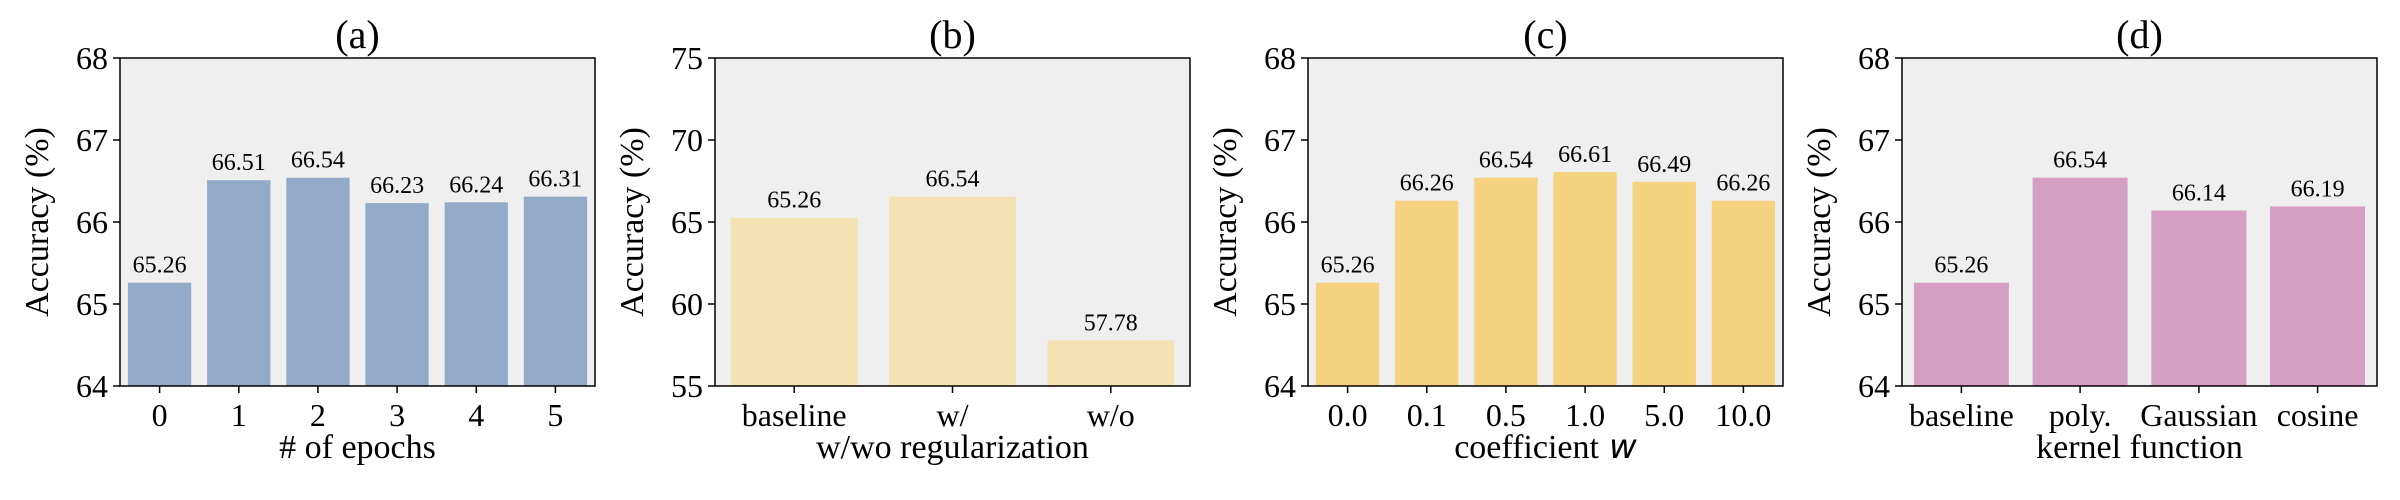  What do you see at coordinates (555, 415) in the screenshot?
I see `x-tick-label: 5` at bounding box center [555, 415].